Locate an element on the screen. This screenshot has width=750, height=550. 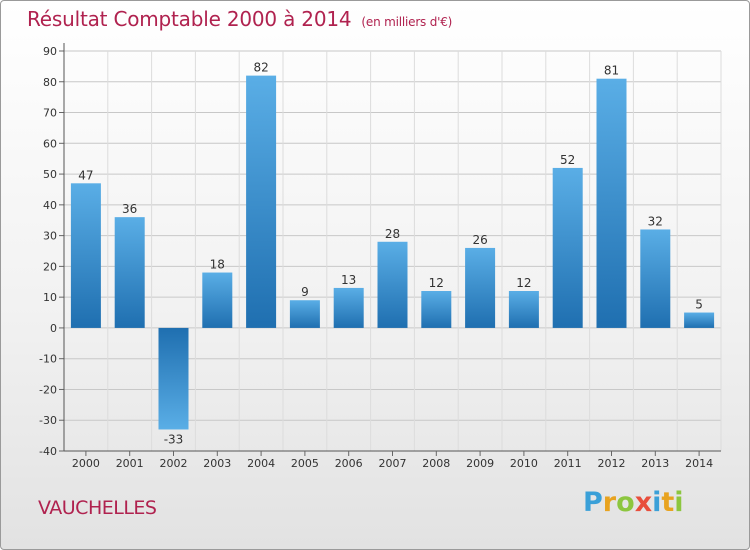
x-tick-label: 2013 is located at coordinates (655, 463).